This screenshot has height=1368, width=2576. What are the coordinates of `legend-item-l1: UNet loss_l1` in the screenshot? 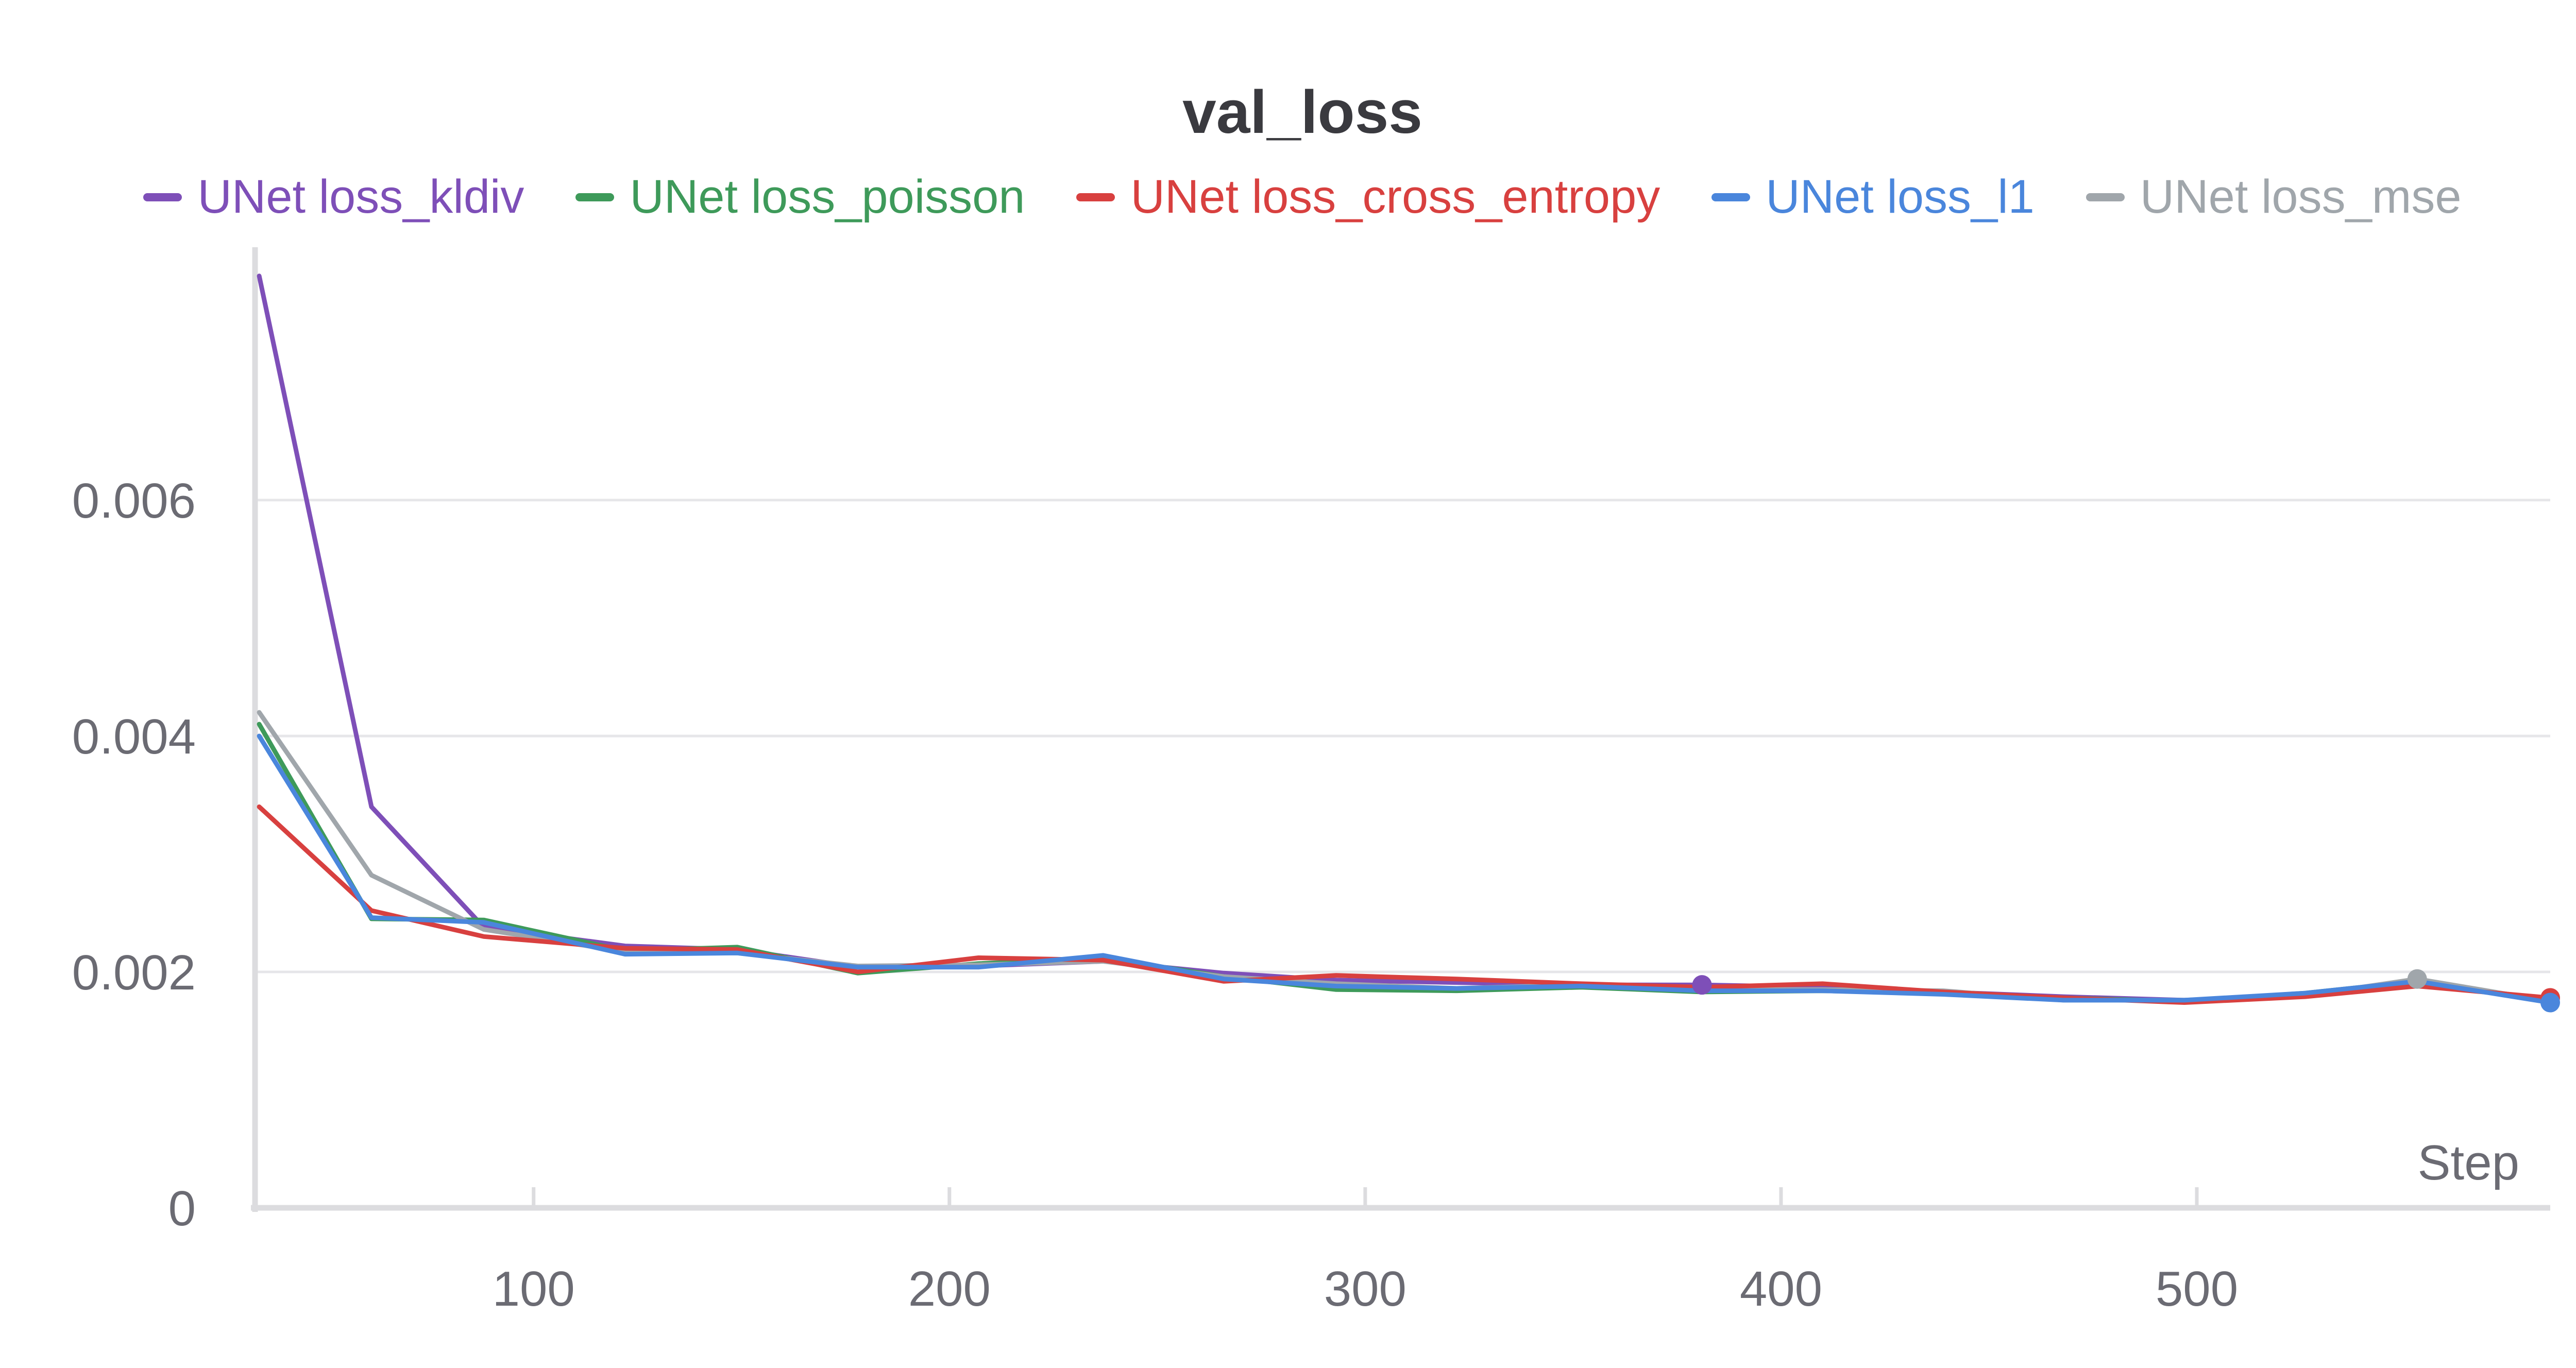 It's located at (1873, 197).